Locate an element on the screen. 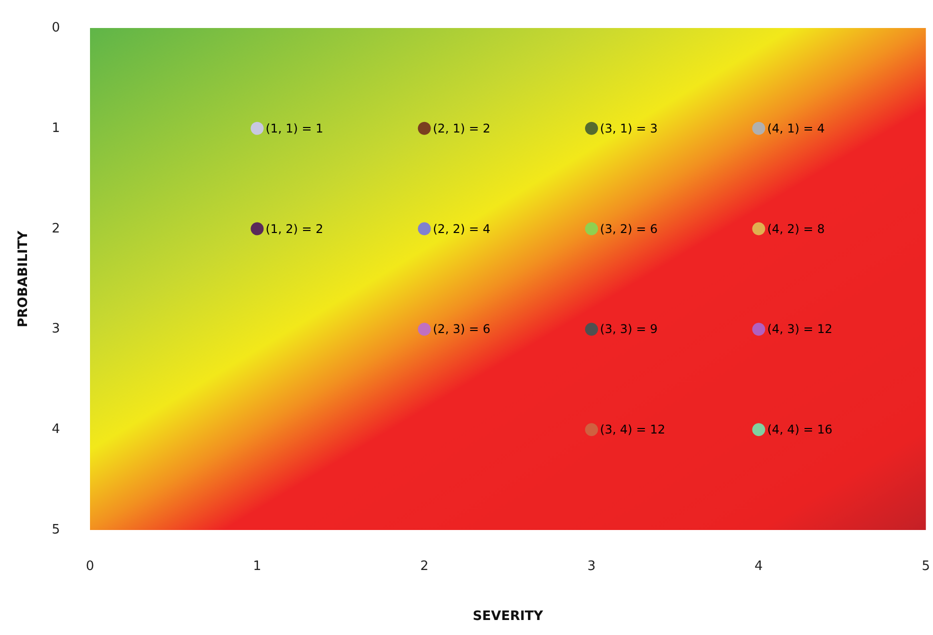 The width and height of the screenshot is (933, 635). data-label: (4, 1) = 4 is located at coordinates (796, 128).